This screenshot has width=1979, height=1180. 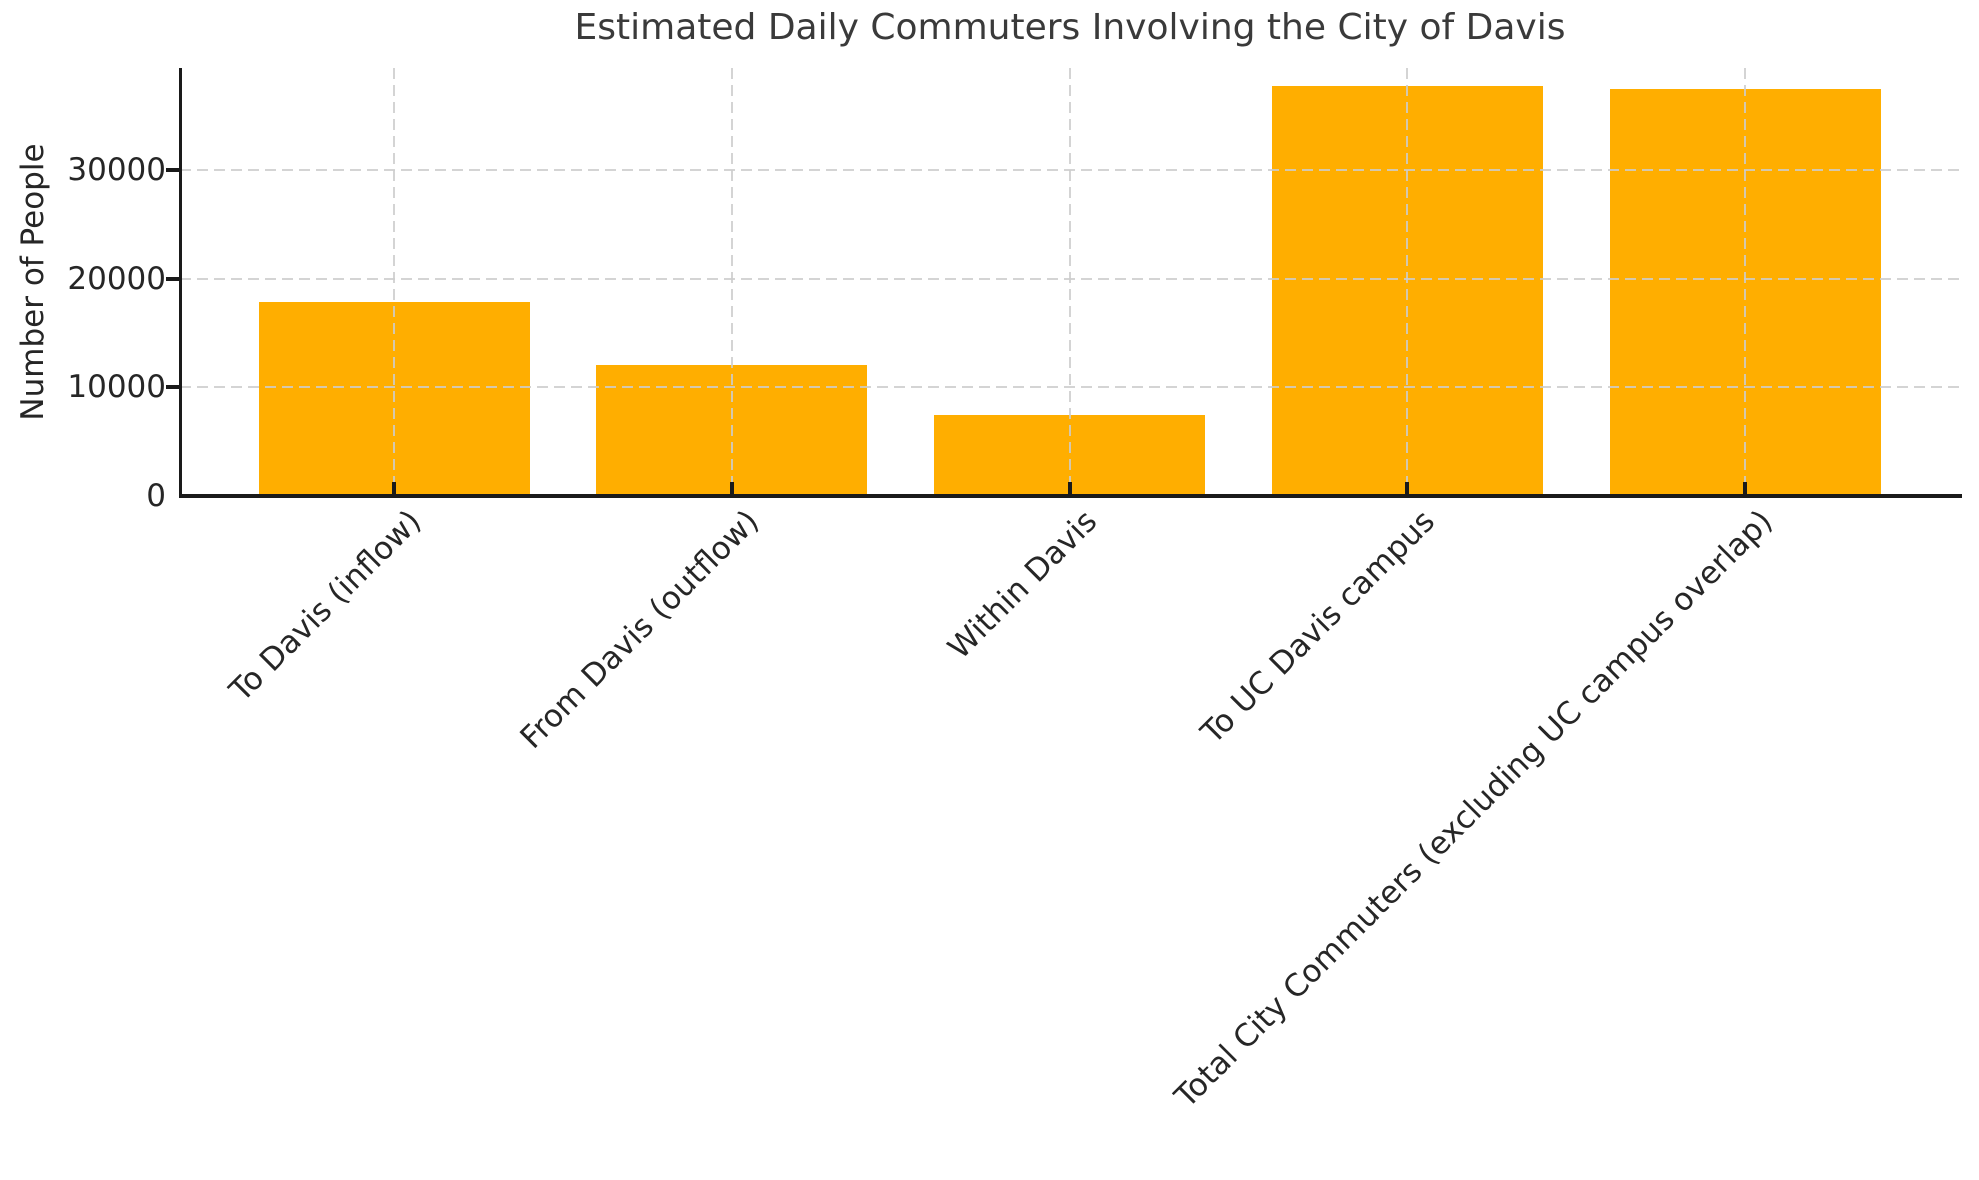 What do you see at coordinates (1318, 627) in the screenshot?
I see `x-tick-label-4: To UC Davis campus` at bounding box center [1318, 627].